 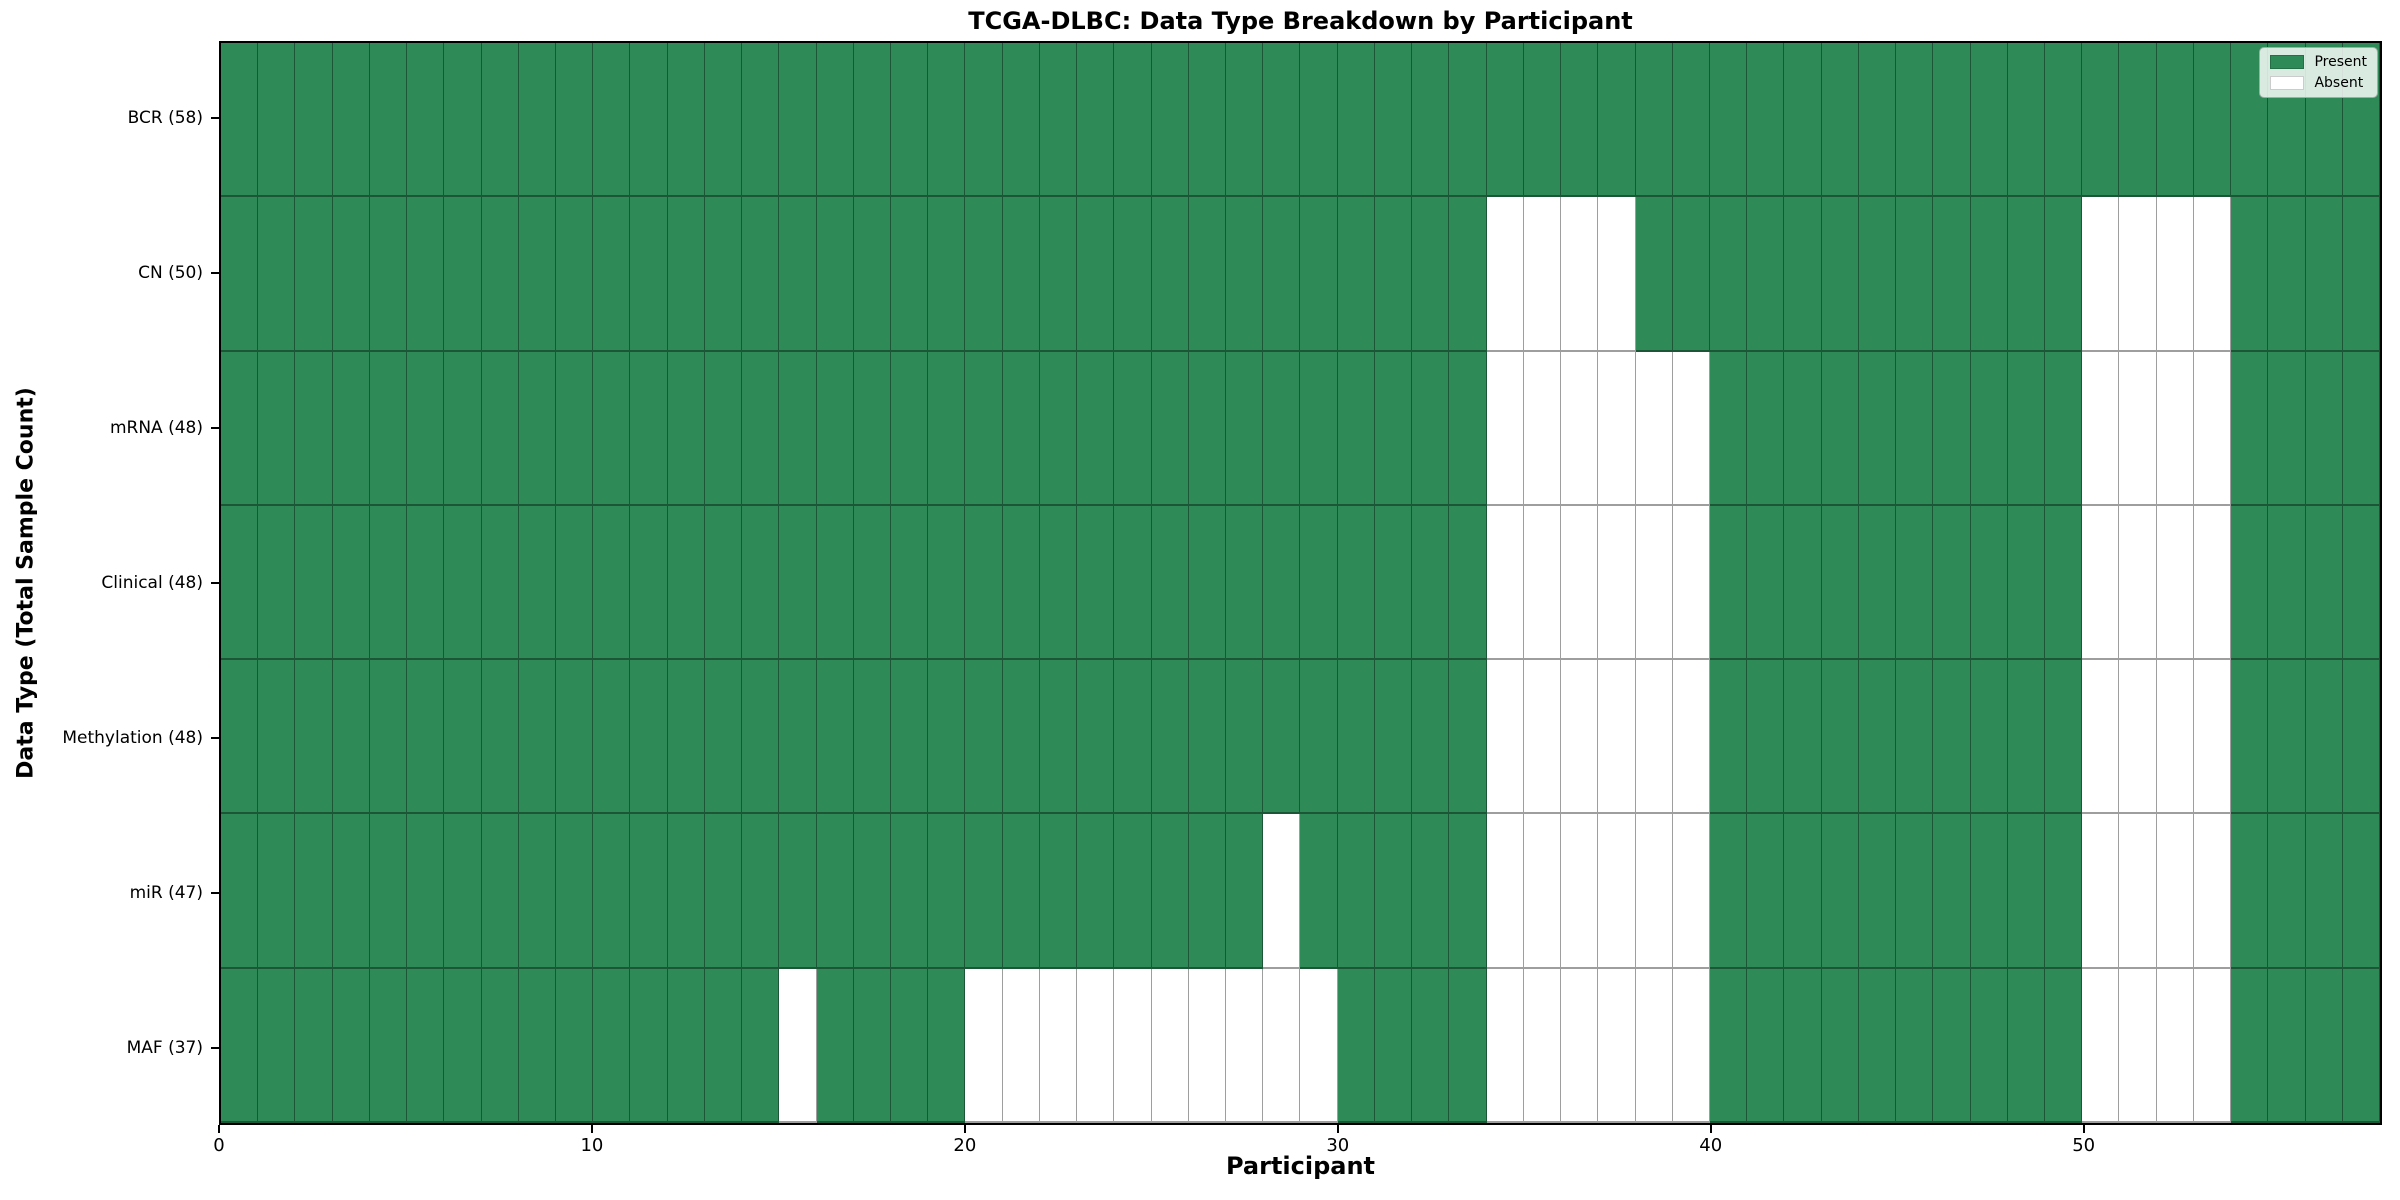 What do you see at coordinates (964, 1129) in the screenshot?
I see `x-tick-mark` at bounding box center [964, 1129].